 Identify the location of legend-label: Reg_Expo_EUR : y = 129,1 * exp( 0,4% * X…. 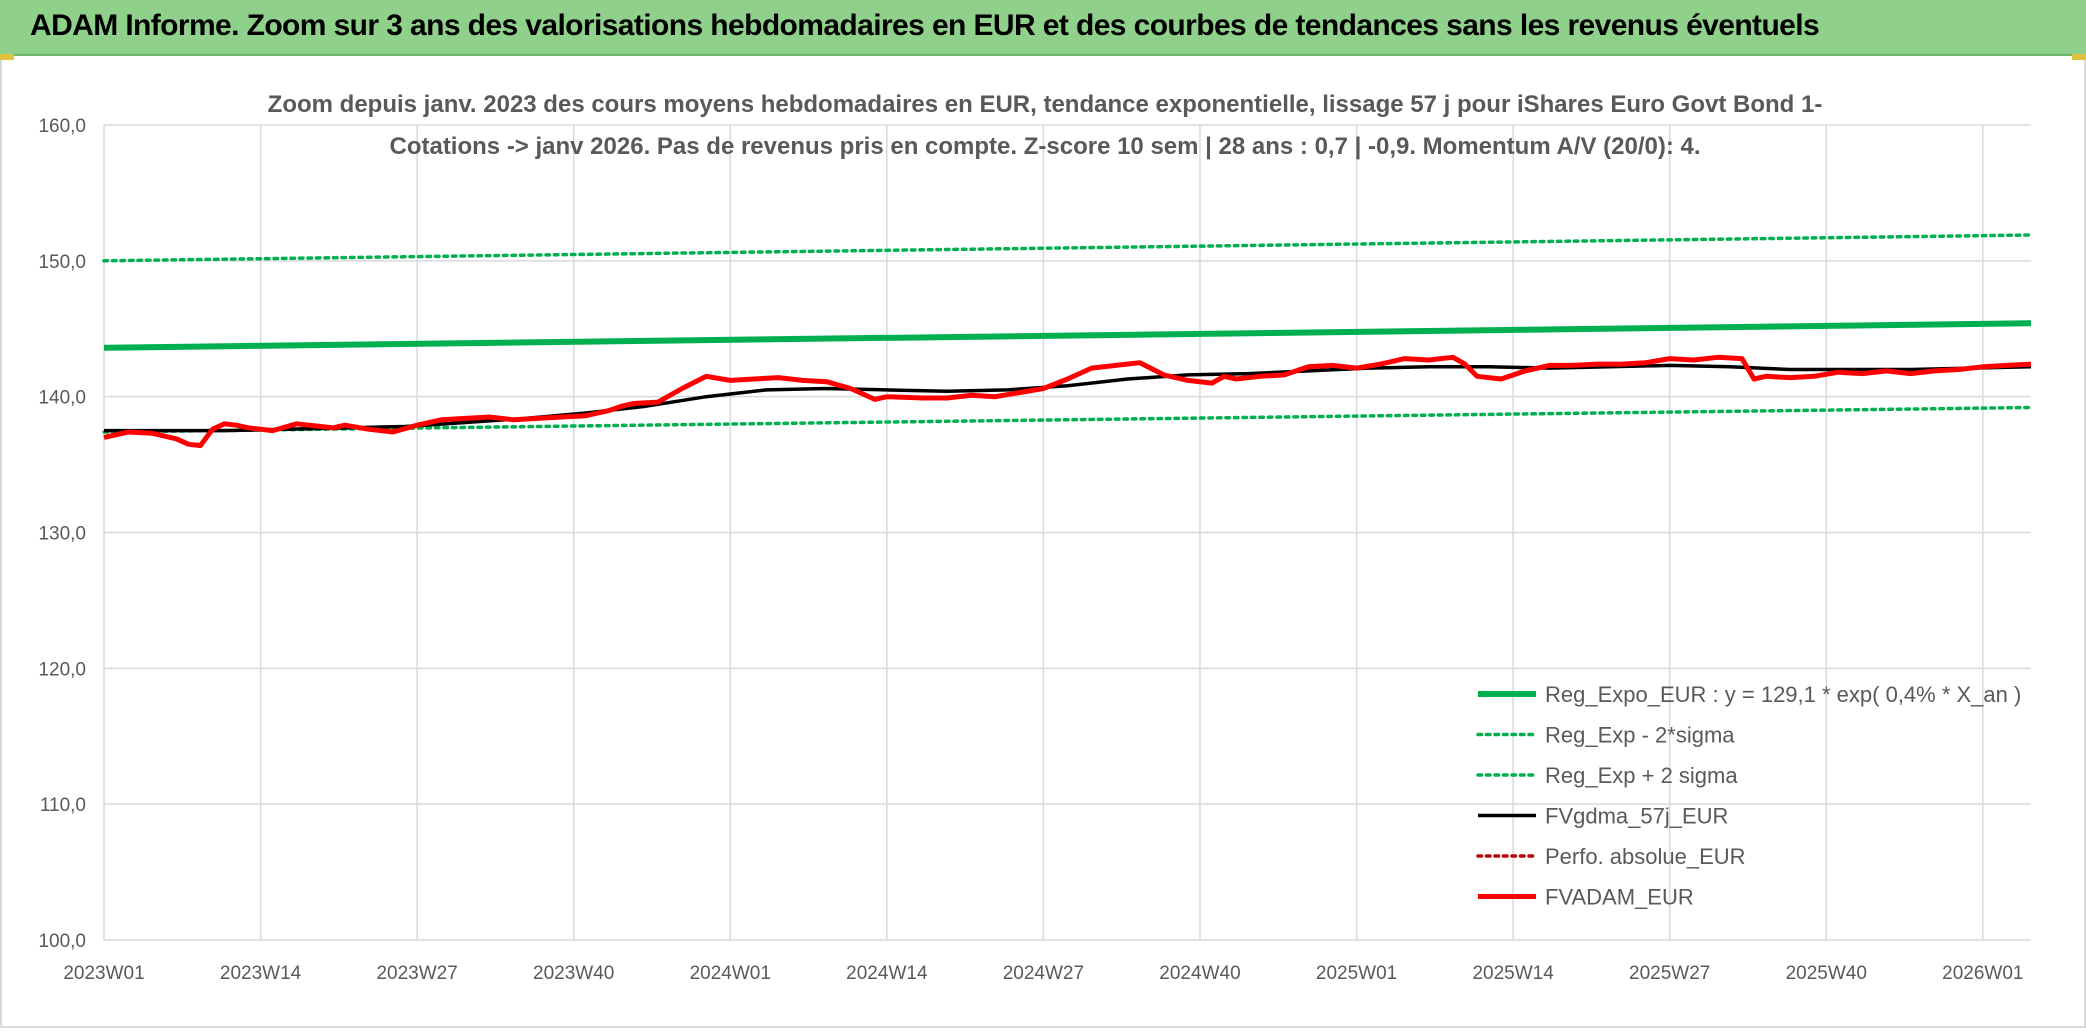
(1783, 694).